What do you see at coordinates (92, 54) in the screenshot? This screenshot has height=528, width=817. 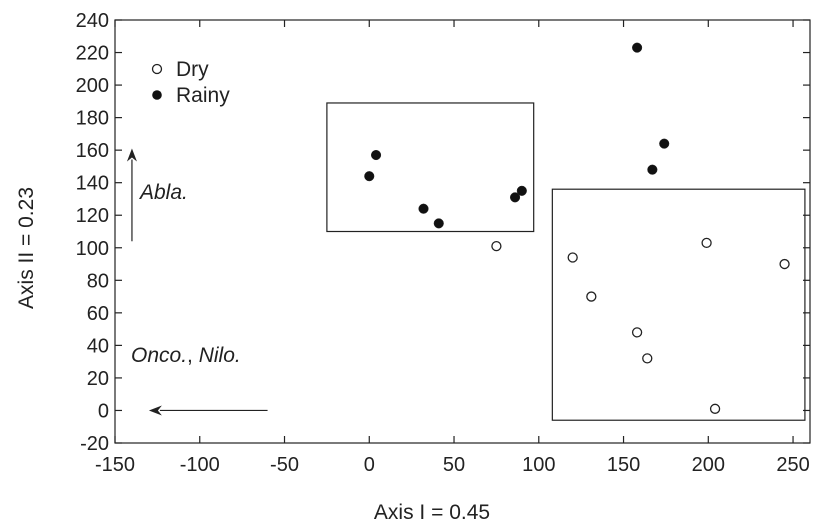 I see `y-tick-label: 220` at bounding box center [92, 54].